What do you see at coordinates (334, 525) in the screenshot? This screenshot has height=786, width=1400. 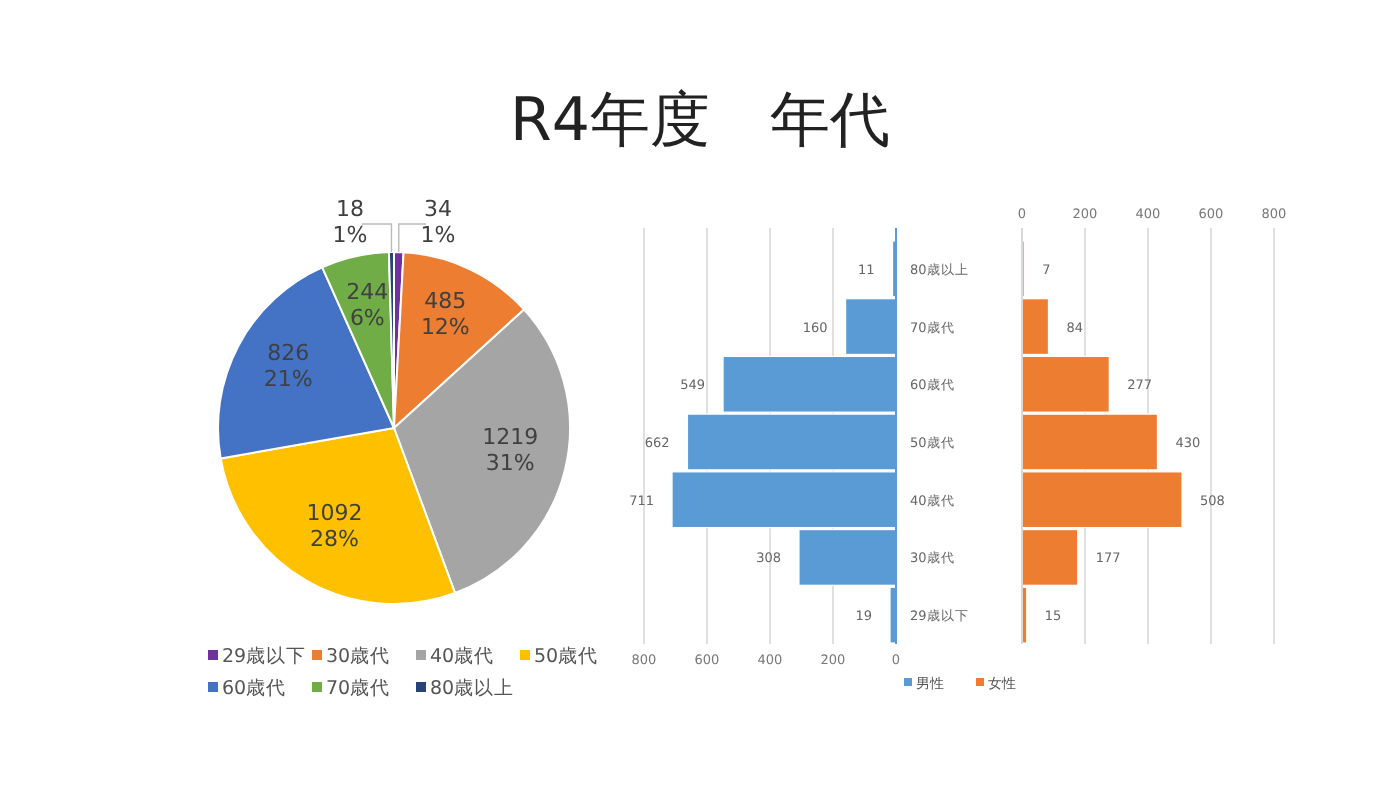 I see `data-label: 1092 28%` at bounding box center [334, 525].